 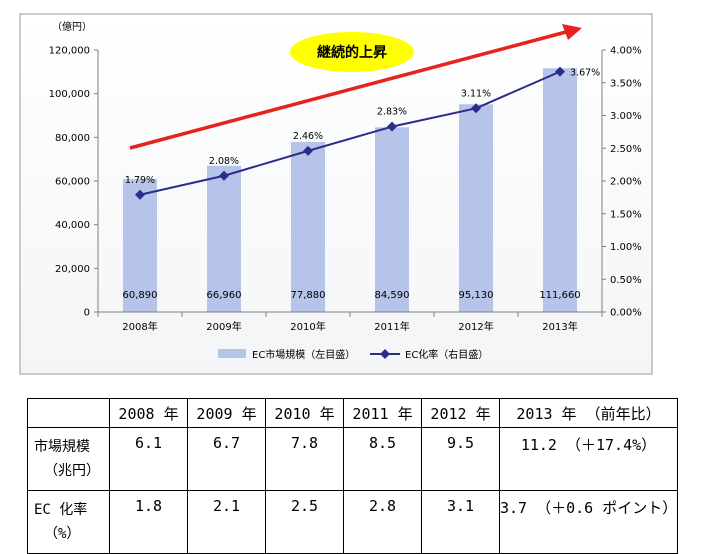 What do you see at coordinates (626, 247) in the screenshot?
I see `y-right-tick-label: 1.00%` at bounding box center [626, 247].